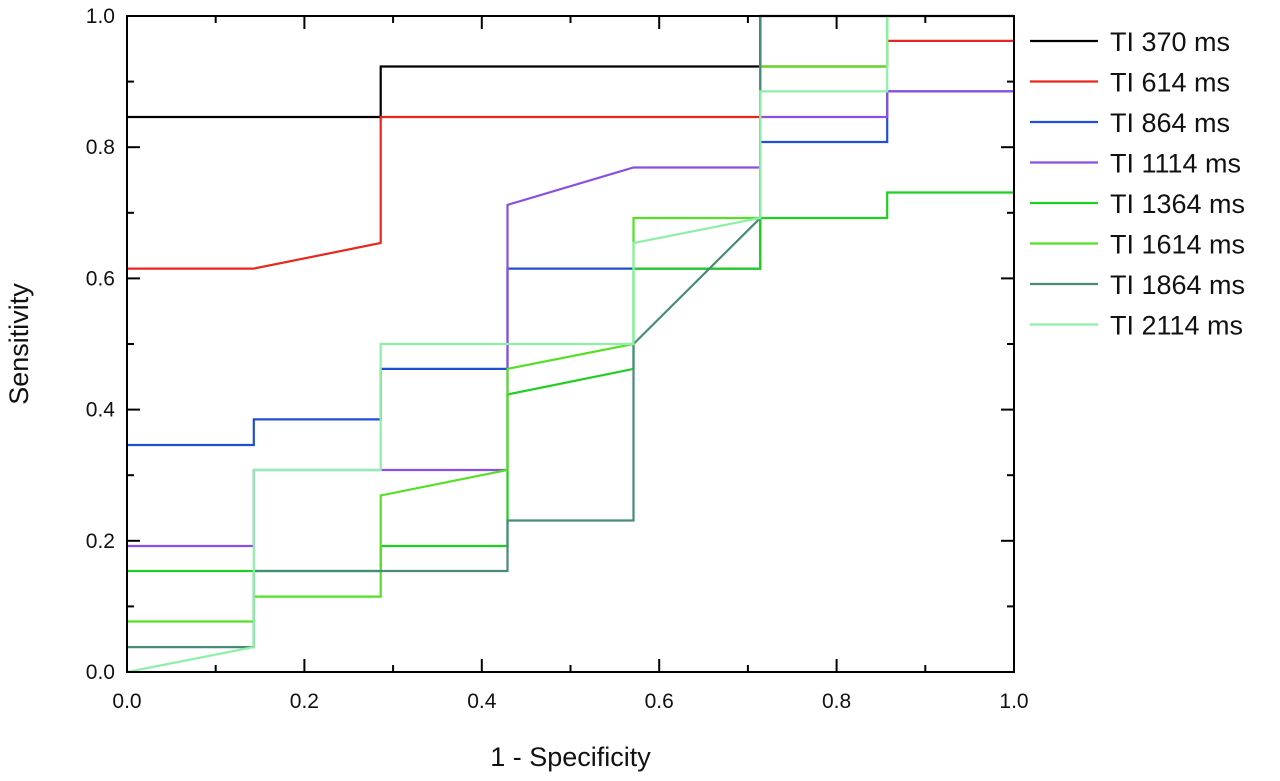 The width and height of the screenshot is (1280, 781). I want to click on x-tick-label: 1.0, so click(1013, 701).